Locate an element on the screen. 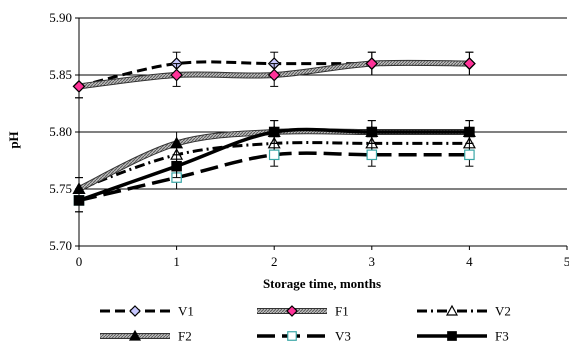  legend-item-F3: F3 is located at coordinates (463, 336).